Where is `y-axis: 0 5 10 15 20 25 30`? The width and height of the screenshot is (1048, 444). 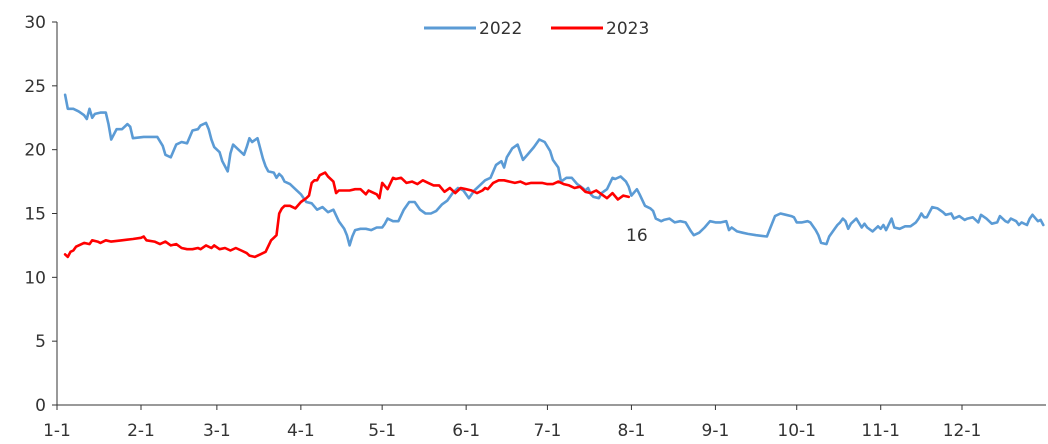 y-axis: 0 5 10 15 20 25 30 is located at coordinates (41, 214).